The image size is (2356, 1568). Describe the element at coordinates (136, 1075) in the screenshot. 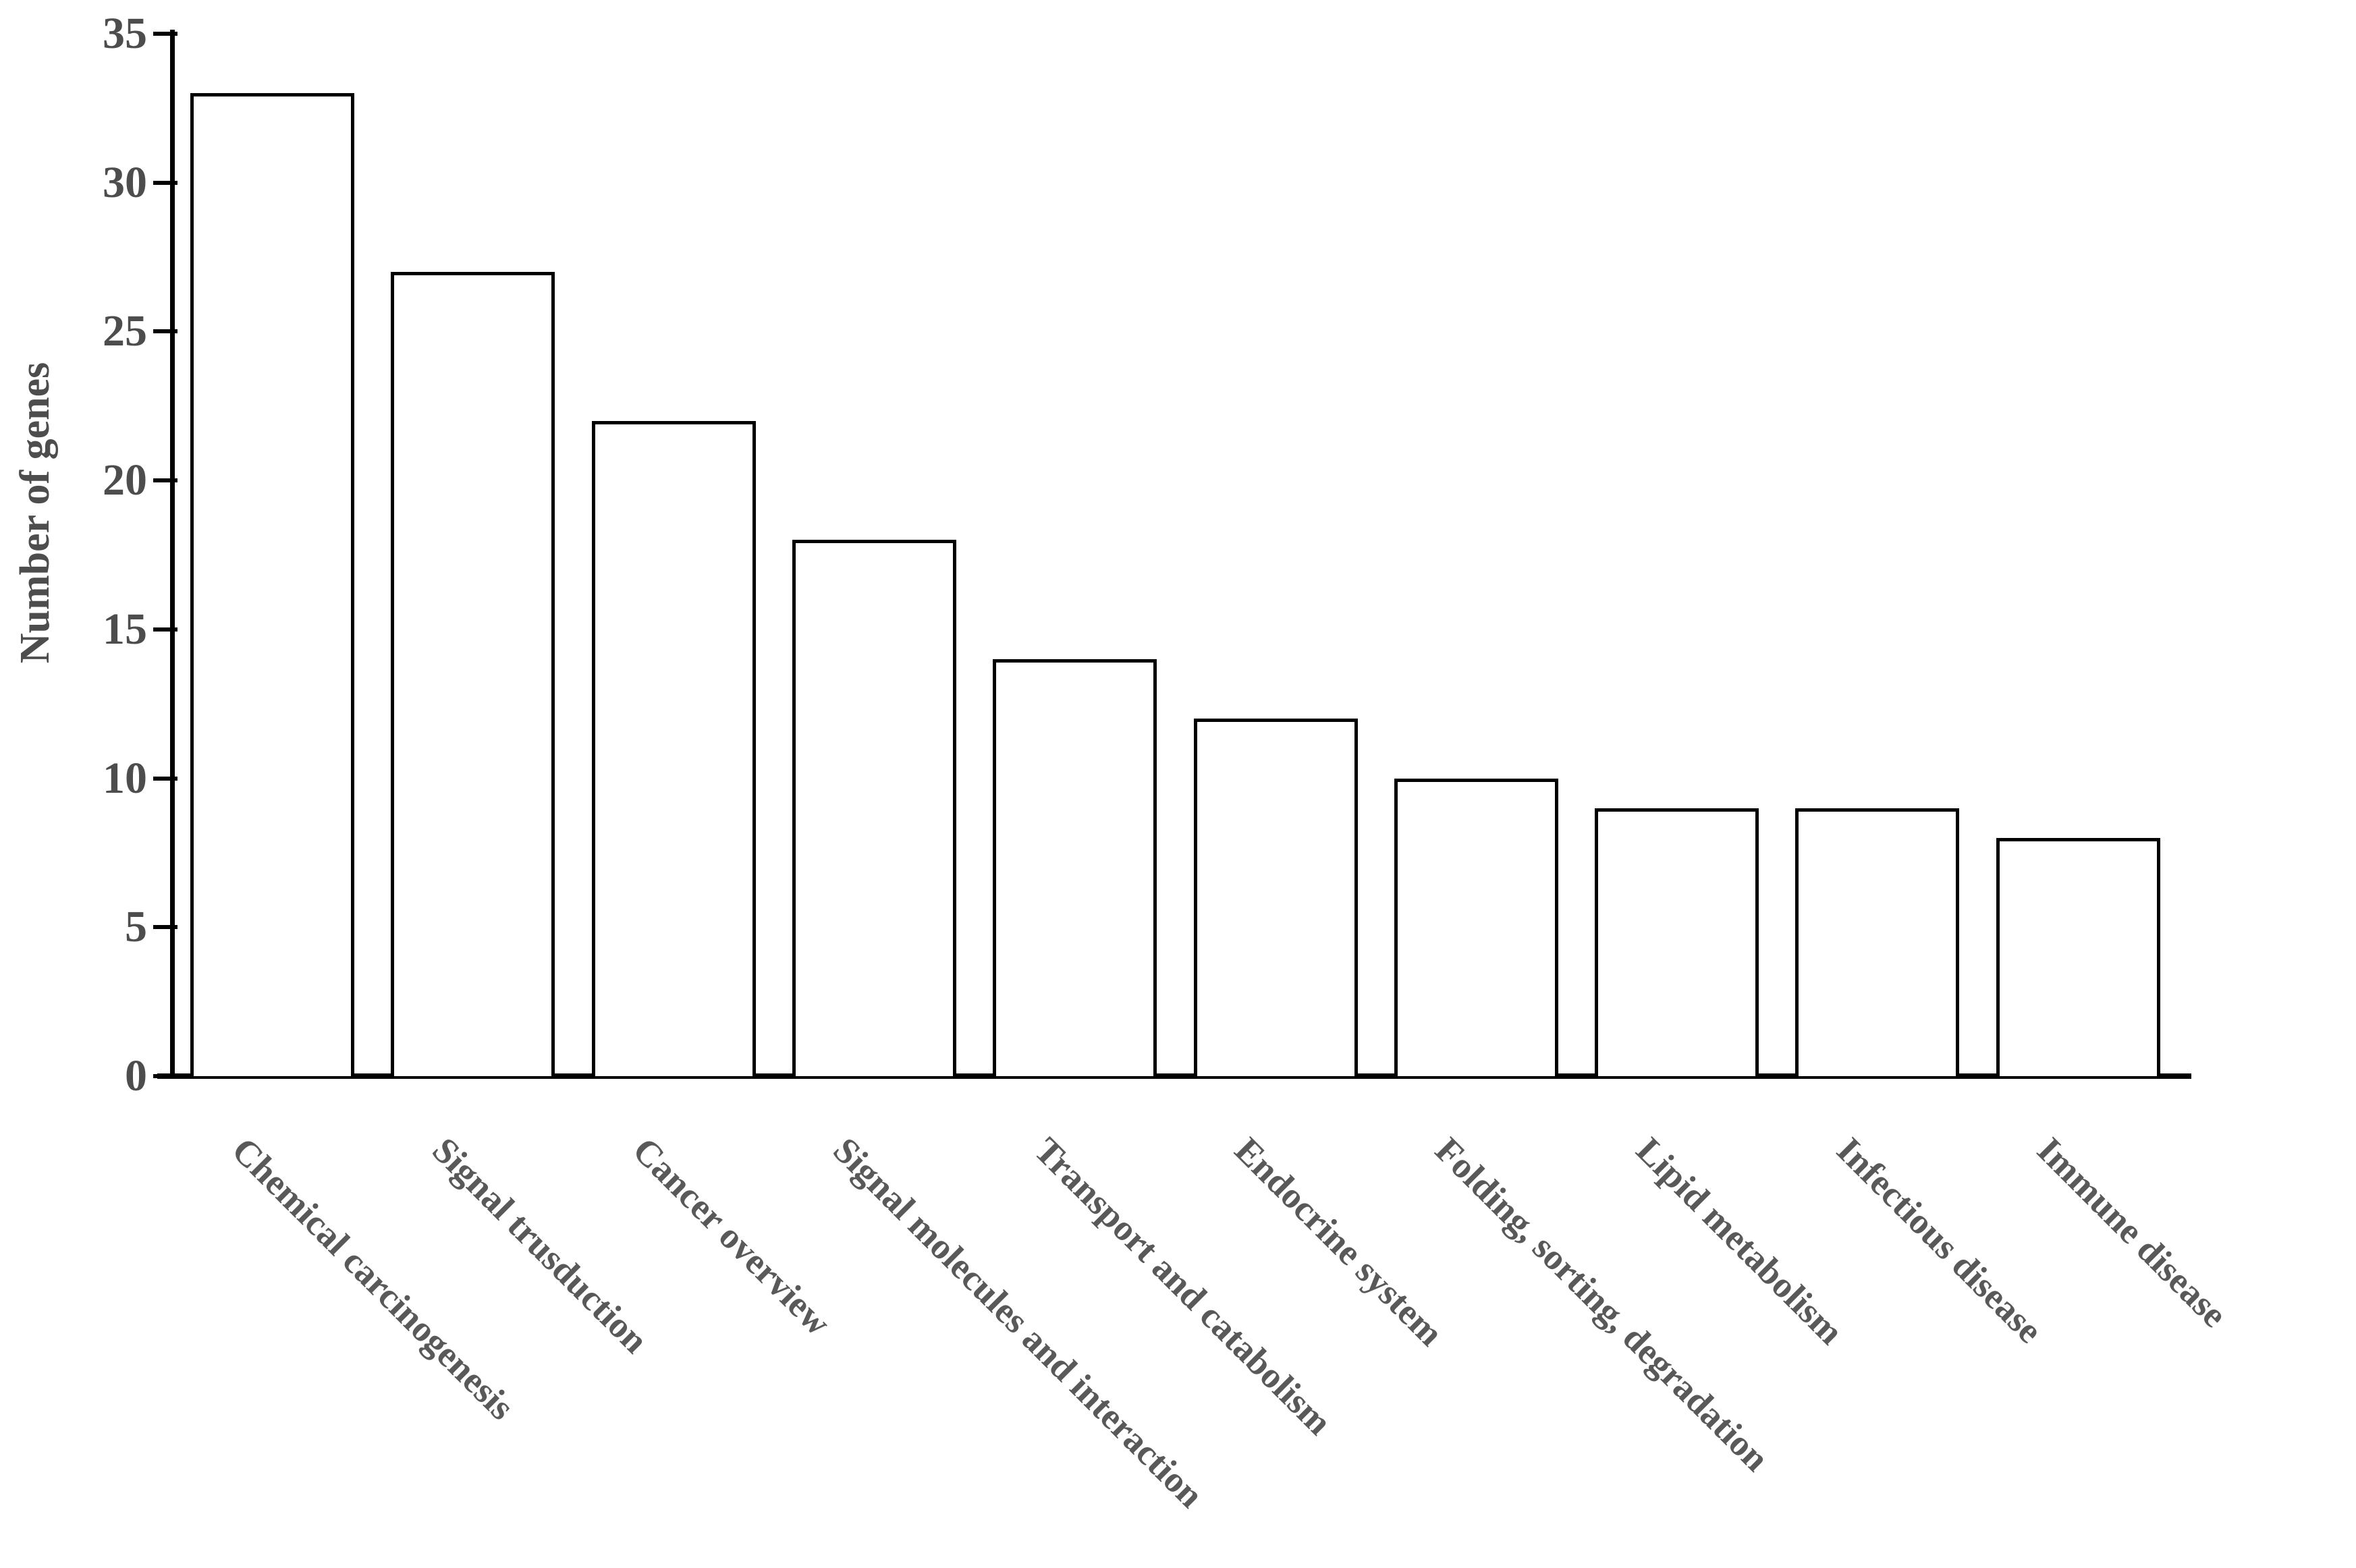

I see `y-tick-label: 0` at that location.